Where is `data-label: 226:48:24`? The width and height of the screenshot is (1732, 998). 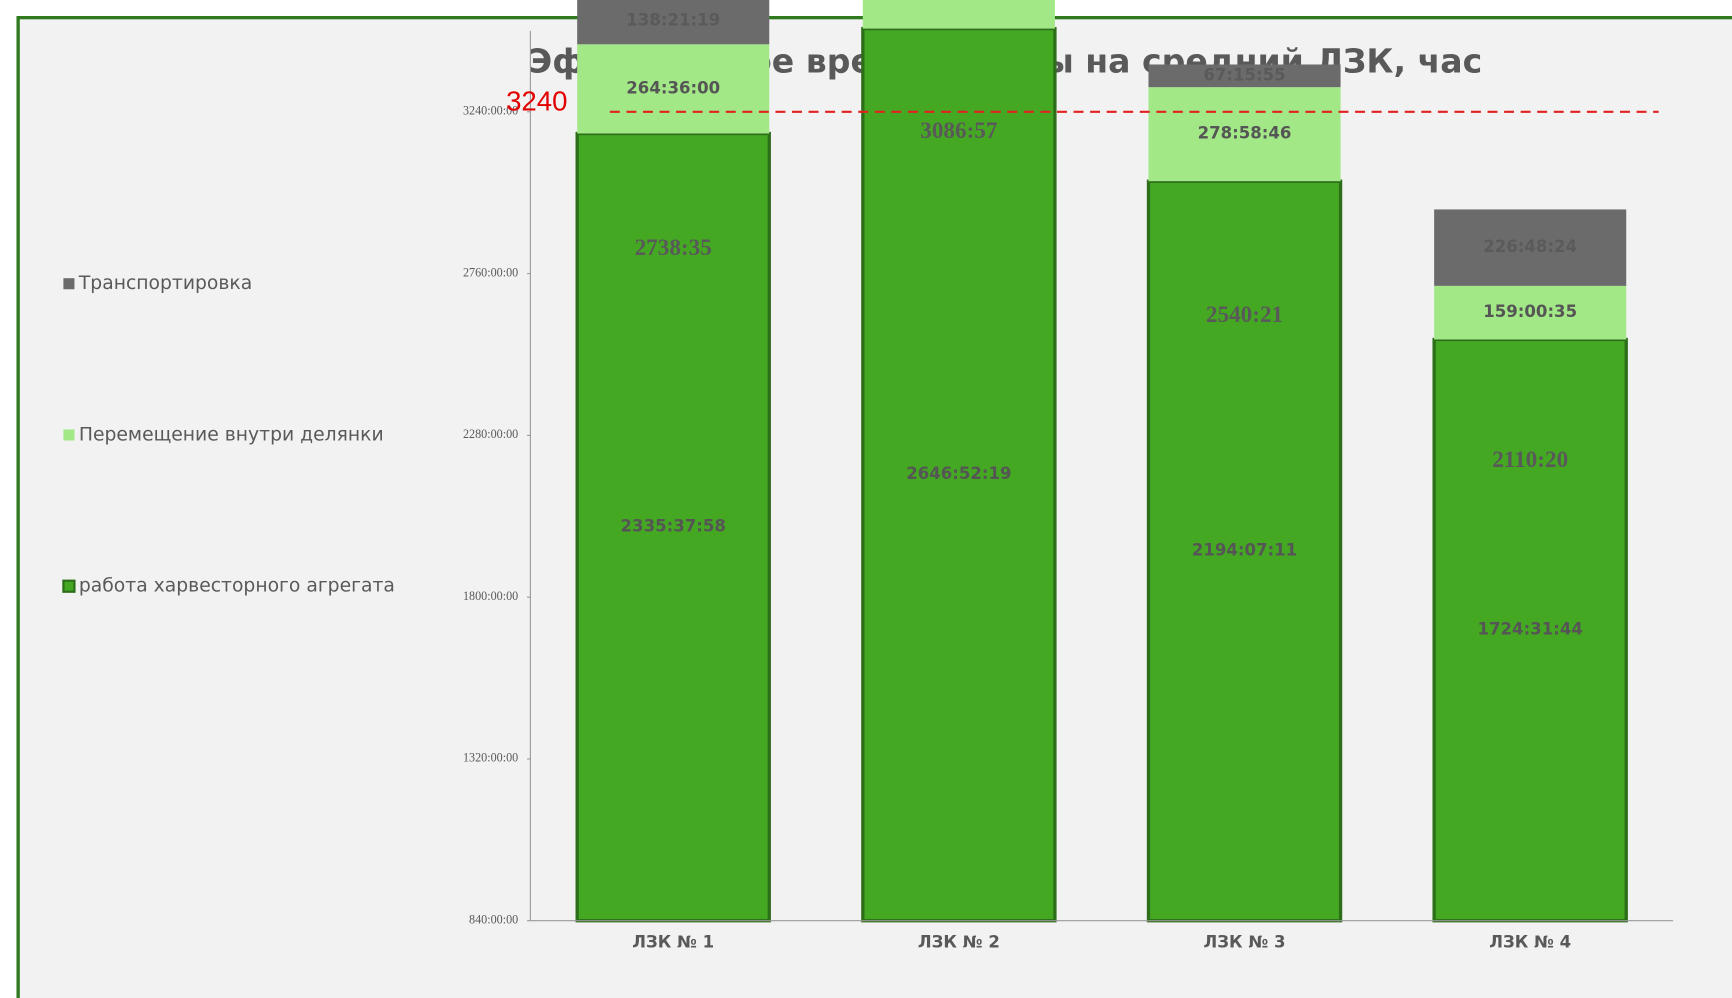 data-label: 226:48:24 is located at coordinates (1530, 246).